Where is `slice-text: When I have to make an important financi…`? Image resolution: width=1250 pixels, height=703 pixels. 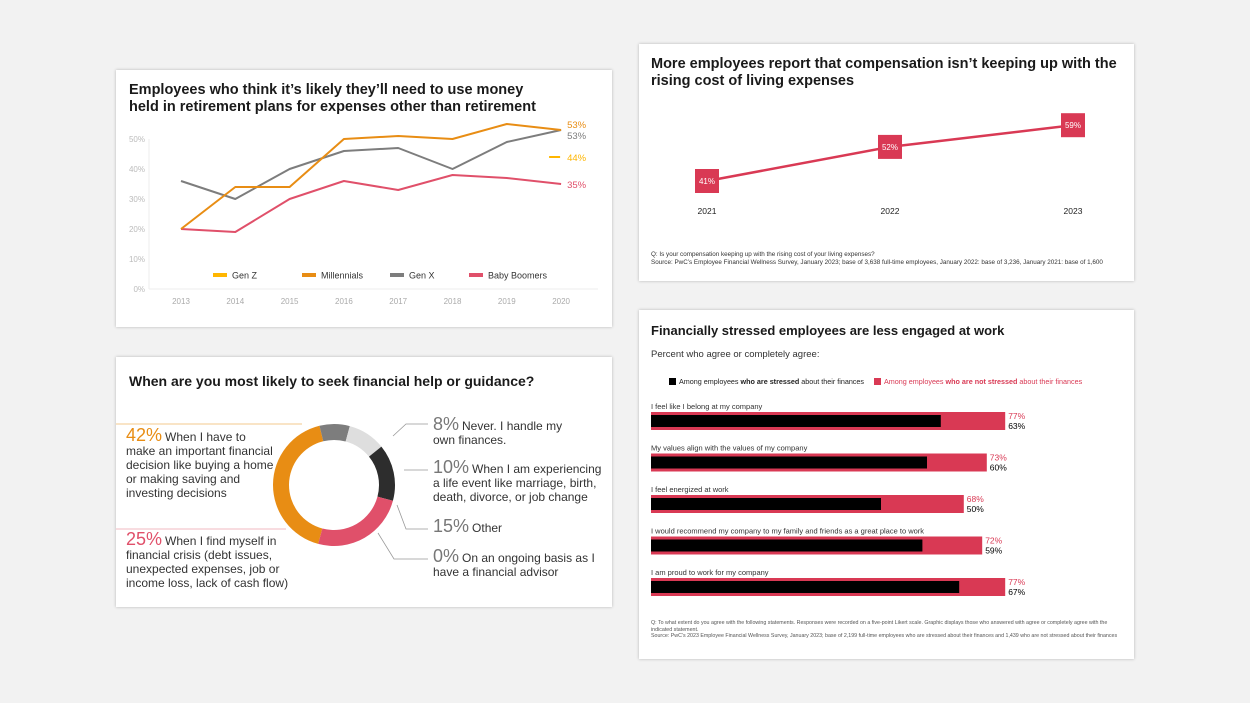 slice-text: When I have to make an important financi… is located at coordinates (200, 465).